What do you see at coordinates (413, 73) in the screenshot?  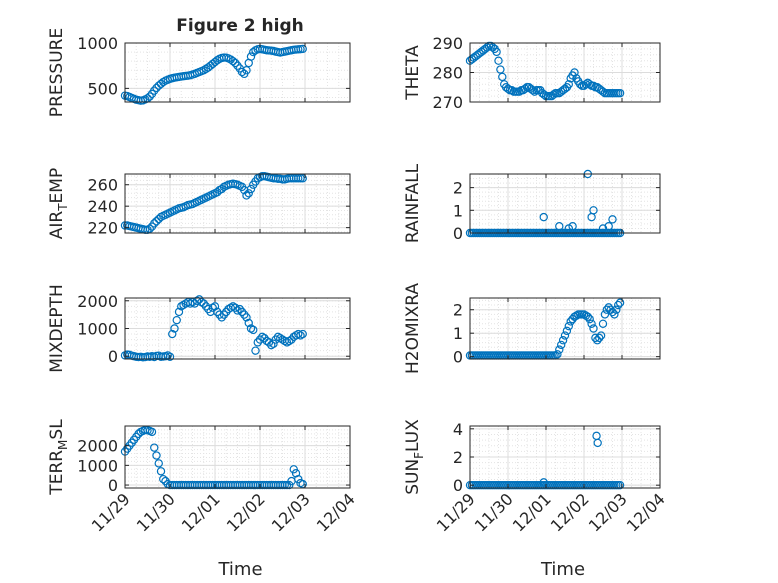 I see `y-axis-label: THETA` at bounding box center [413, 73].